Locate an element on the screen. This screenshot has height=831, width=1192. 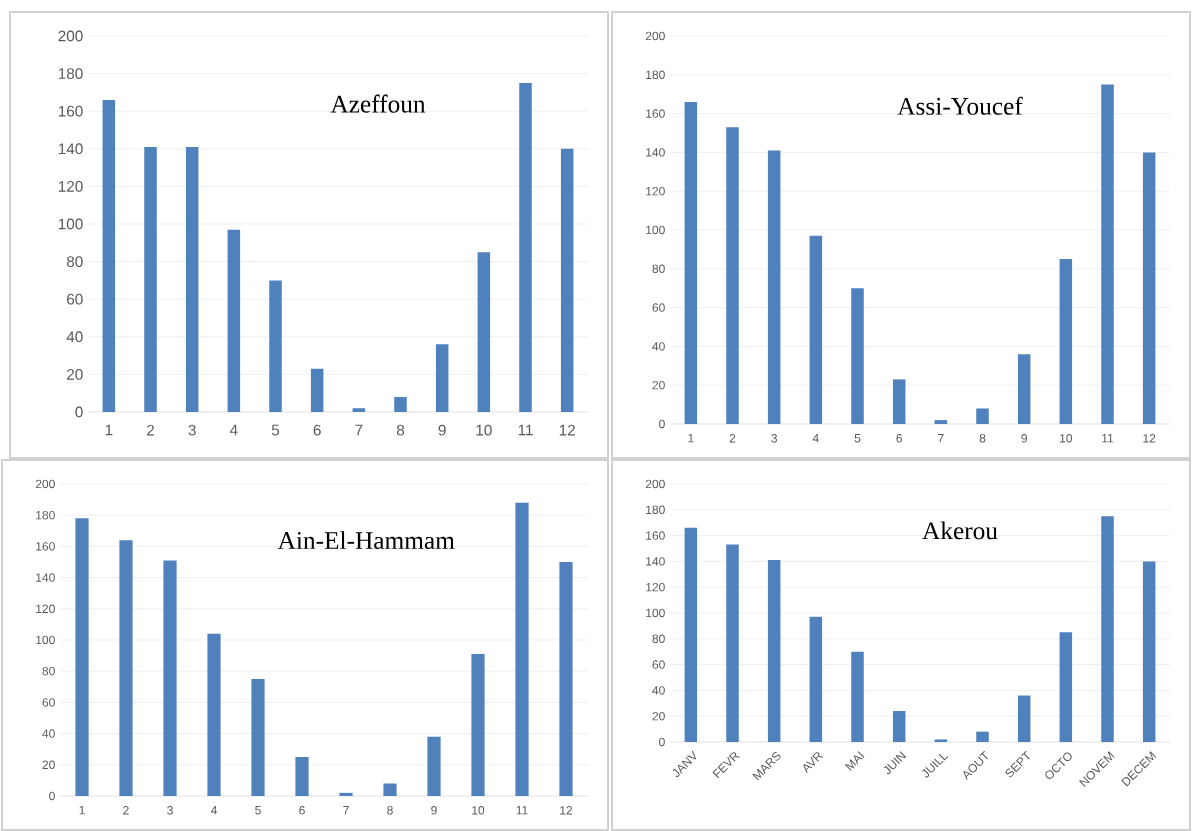
text: Assi-Youcef is located at coordinates (960, 105).